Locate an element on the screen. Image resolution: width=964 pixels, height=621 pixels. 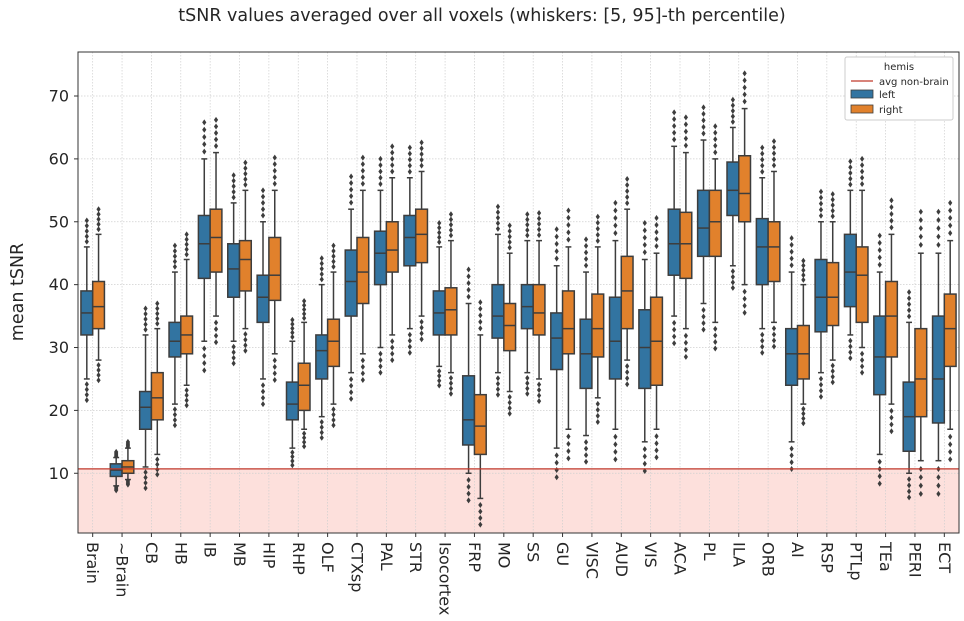
y-axis: 10 20 30 40 50 60 70 is located at coordinates (63, 285).